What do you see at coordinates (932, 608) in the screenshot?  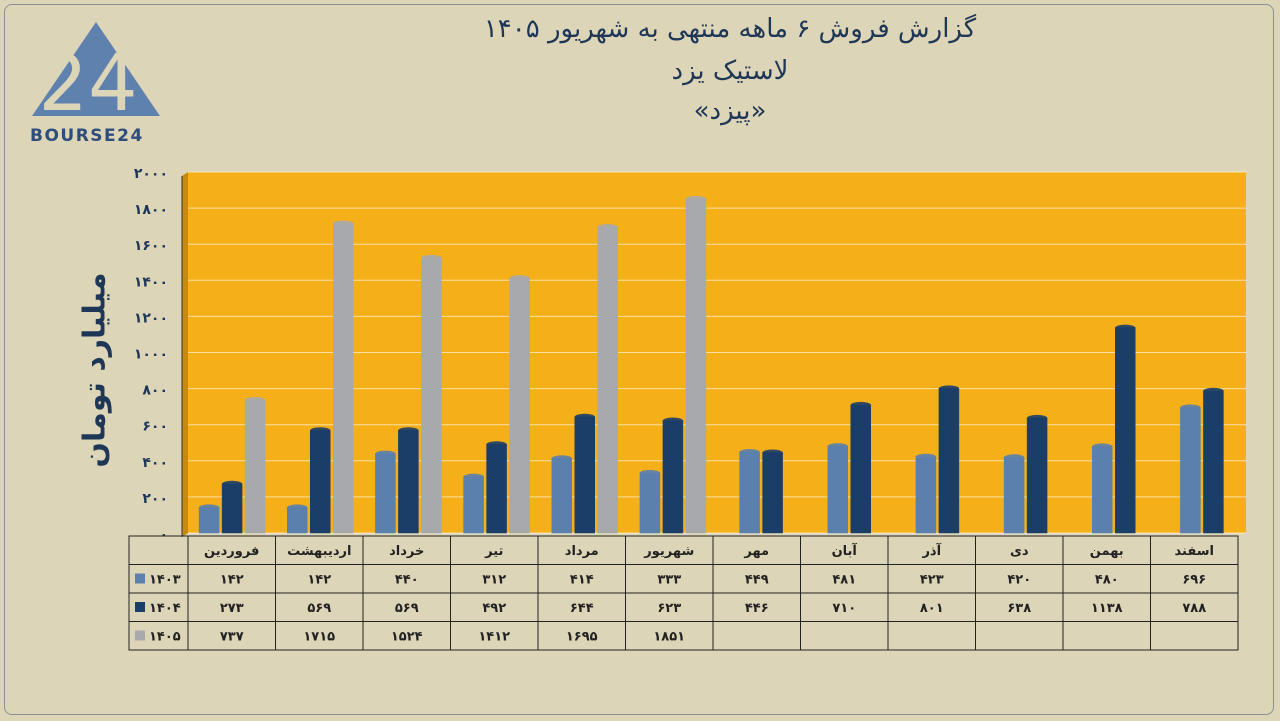 I see `data-label: ۸۰۱` at bounding box center [932, 608].